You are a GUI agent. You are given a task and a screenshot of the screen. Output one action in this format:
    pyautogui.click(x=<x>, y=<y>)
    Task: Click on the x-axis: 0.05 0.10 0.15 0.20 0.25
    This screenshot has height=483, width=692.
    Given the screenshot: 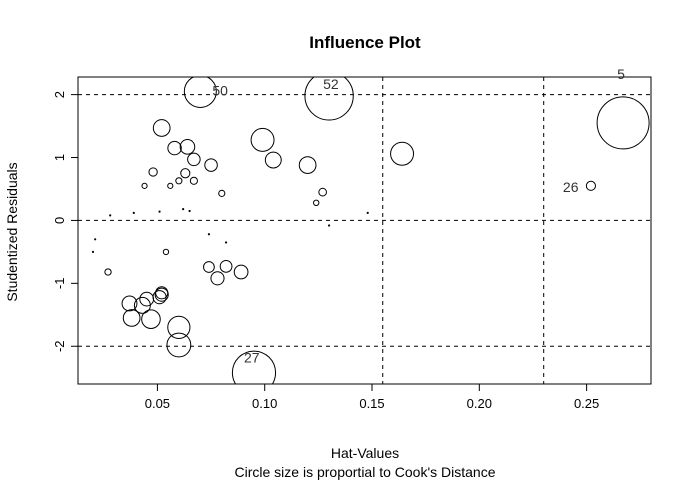 What is the action you would take?
    pyautogui.click(x=372, y=397)
    